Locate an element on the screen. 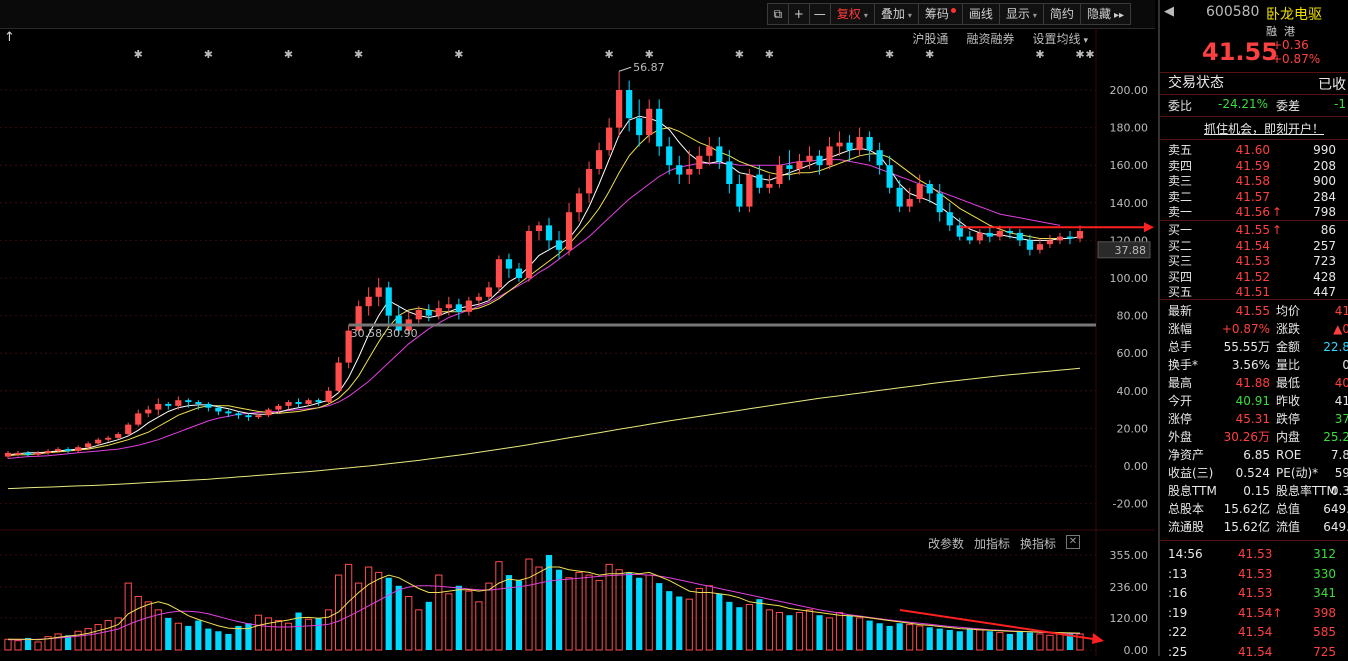  close-icon: ✕ is located at coordinates (1073, 542).